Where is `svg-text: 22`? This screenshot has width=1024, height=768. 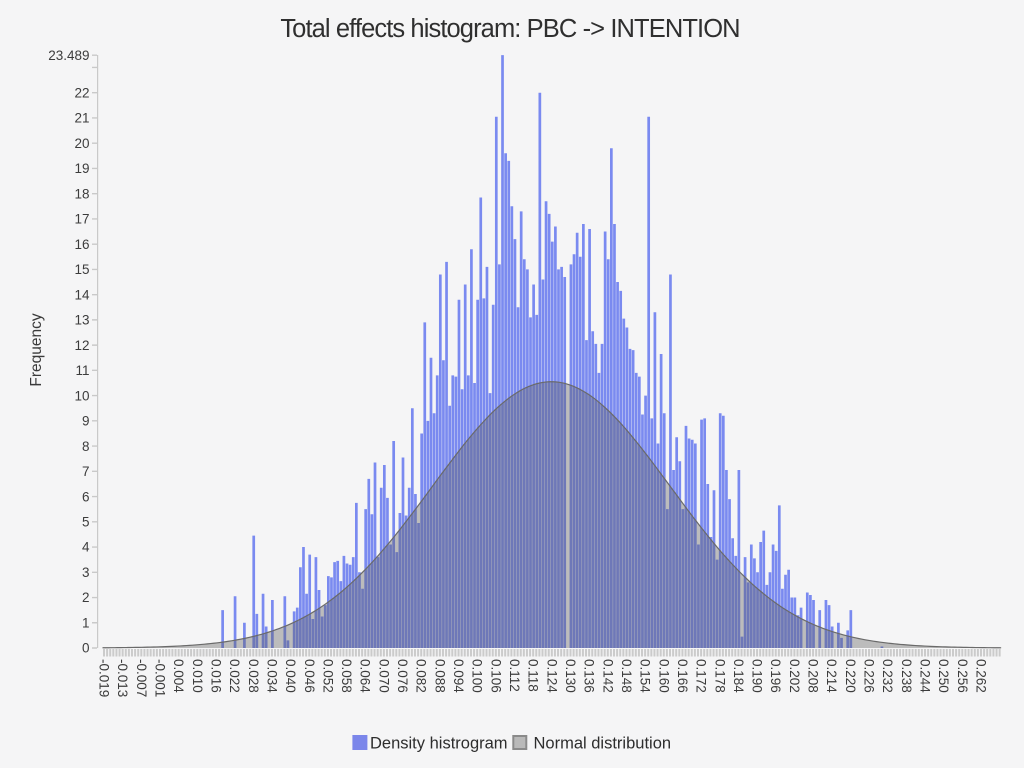 svg-text: 22 is located at coordinates (81, 92).